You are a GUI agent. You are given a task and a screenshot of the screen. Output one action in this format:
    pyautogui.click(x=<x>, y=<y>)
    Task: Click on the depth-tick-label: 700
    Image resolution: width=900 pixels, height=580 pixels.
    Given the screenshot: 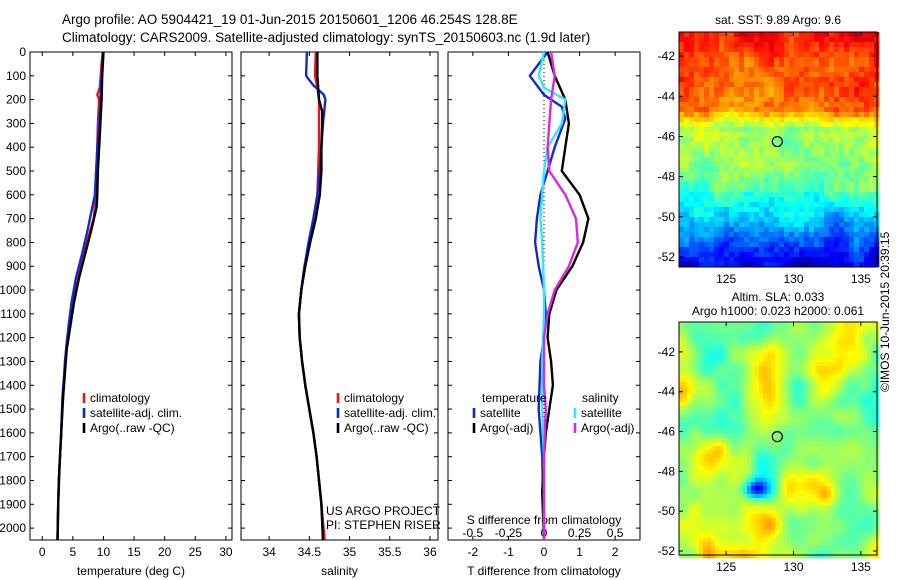 What is the action you would take?
    pyautogui.click(x=16, y=219)
    